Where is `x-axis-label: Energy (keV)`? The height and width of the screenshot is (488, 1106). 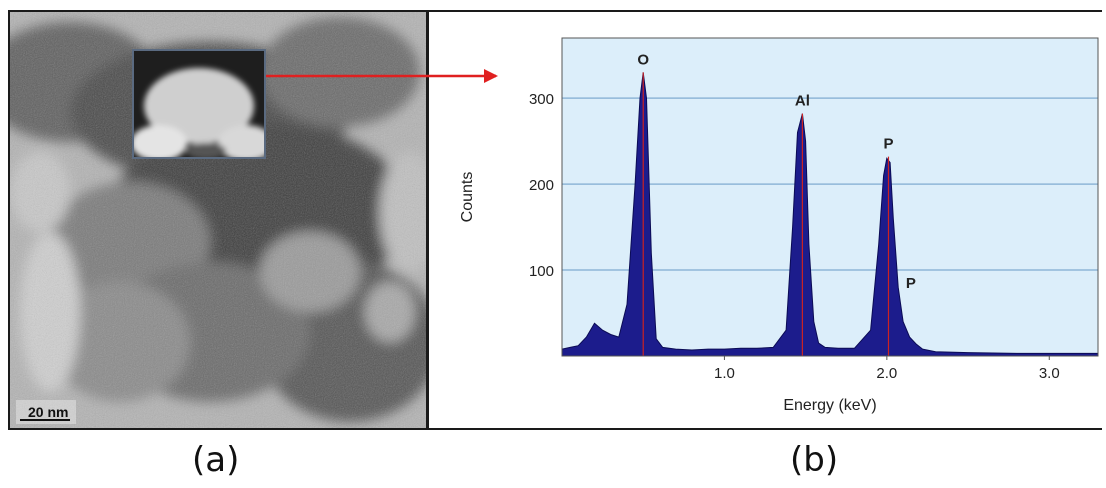
x-axis-label: Energy (keV) is located at coordinates (829, 405).